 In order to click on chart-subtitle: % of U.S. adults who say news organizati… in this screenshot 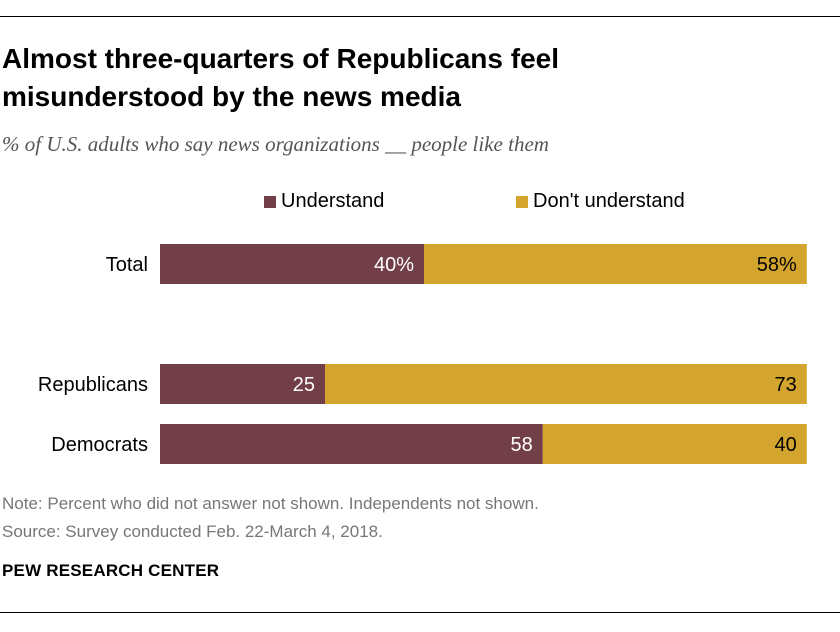, I will do `click(275, 144)`.